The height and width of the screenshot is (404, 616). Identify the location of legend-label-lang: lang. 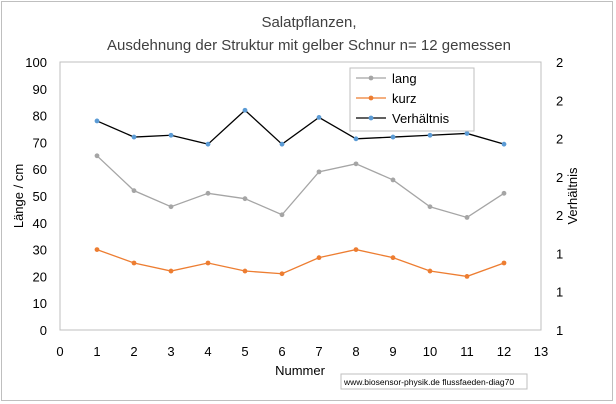
(404, 78).